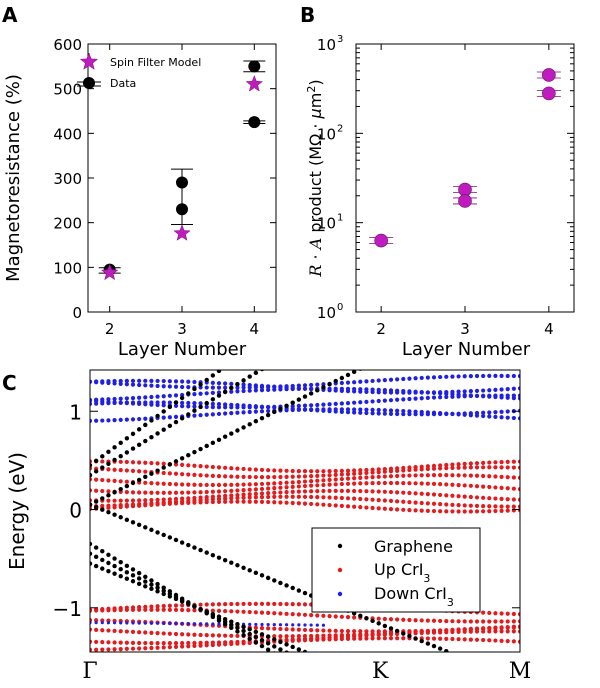 This screenshot has width=600, height=688. Describe the element at coordinates (89, 671) in the screenshot. I see `k-point-label: Γ` at that location.